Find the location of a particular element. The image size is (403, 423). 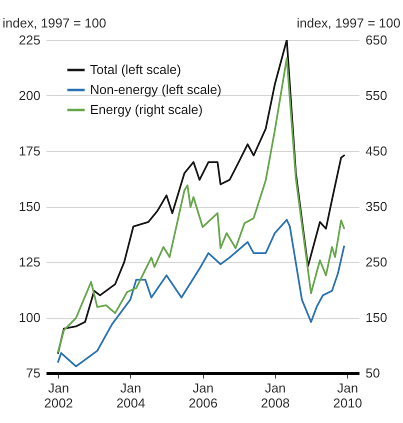

y2-tick-label: 450 is located at coordinates (377, 151).